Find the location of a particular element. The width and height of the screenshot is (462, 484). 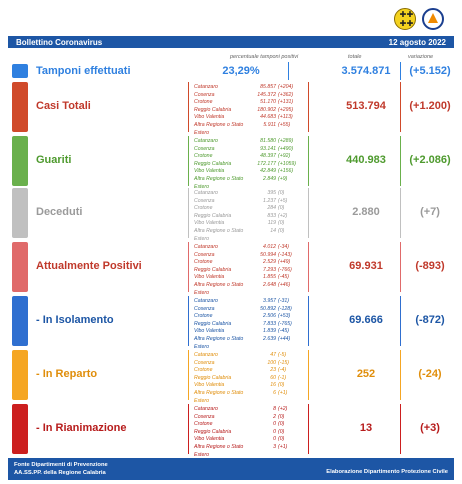

detail-value: 3 is located at coordinates (274, 446).